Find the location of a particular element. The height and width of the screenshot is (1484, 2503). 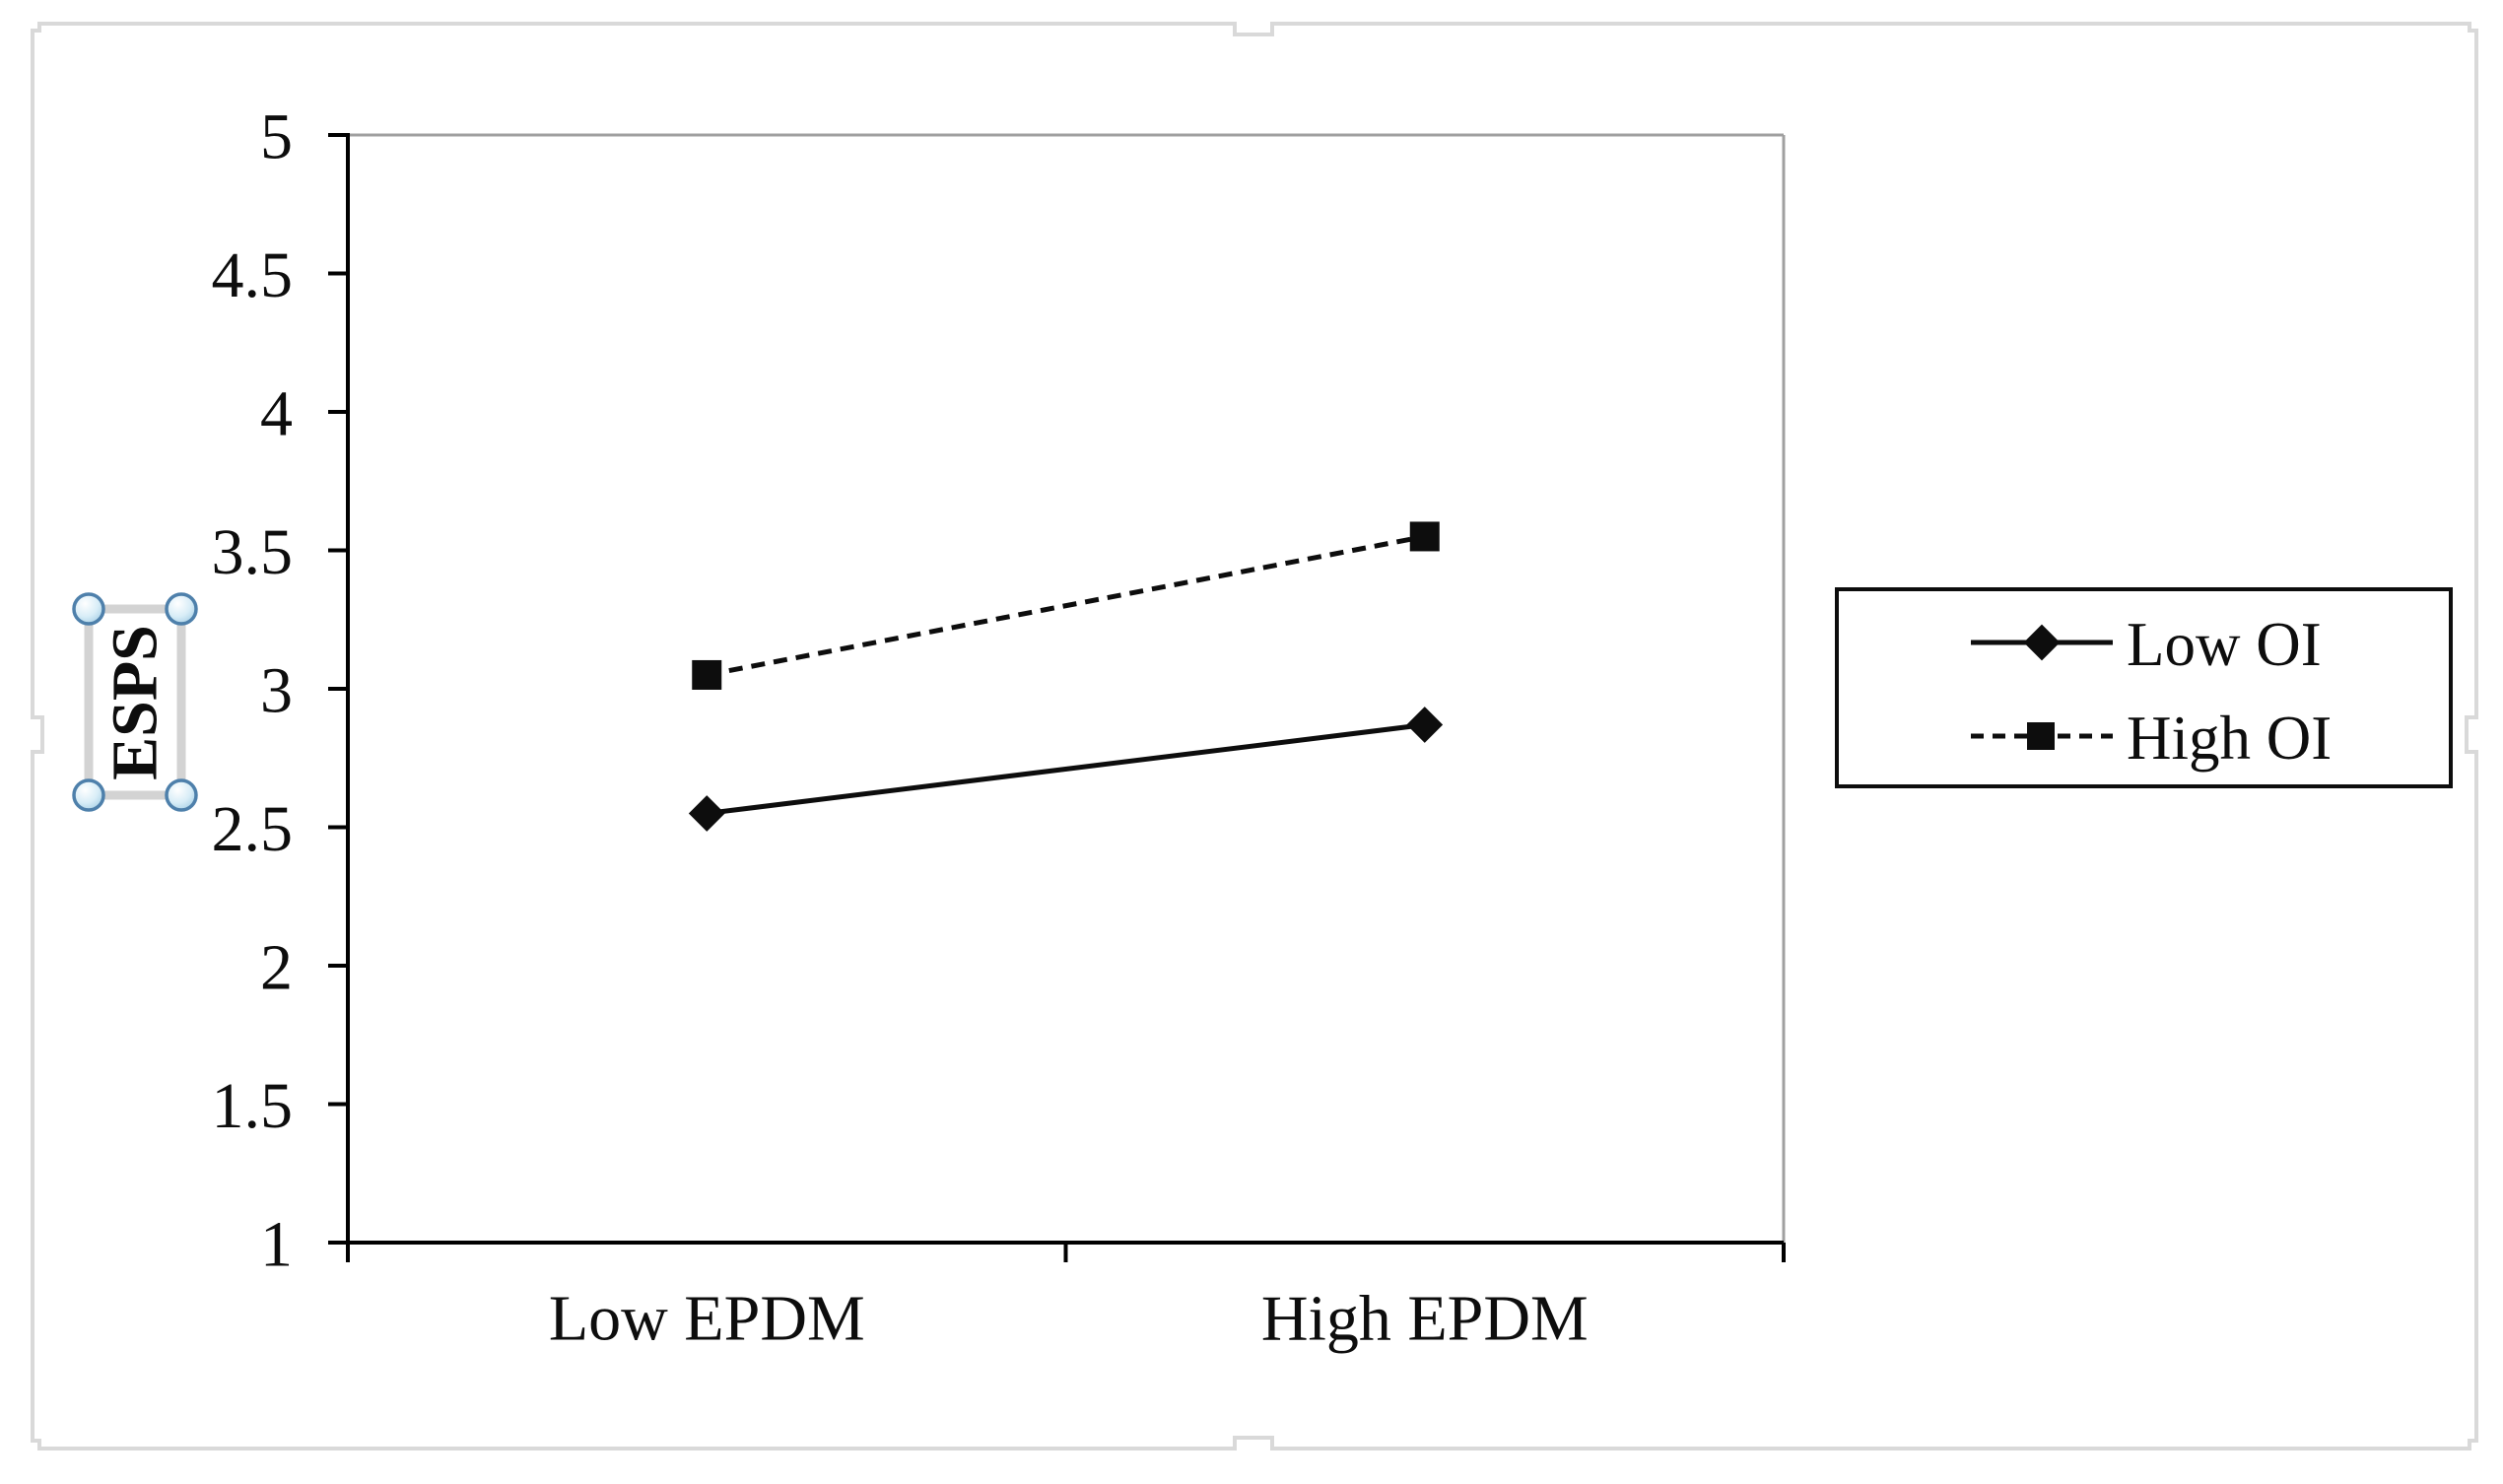

x-category-label: Low EPDM is located at coordinates (707, 1319).